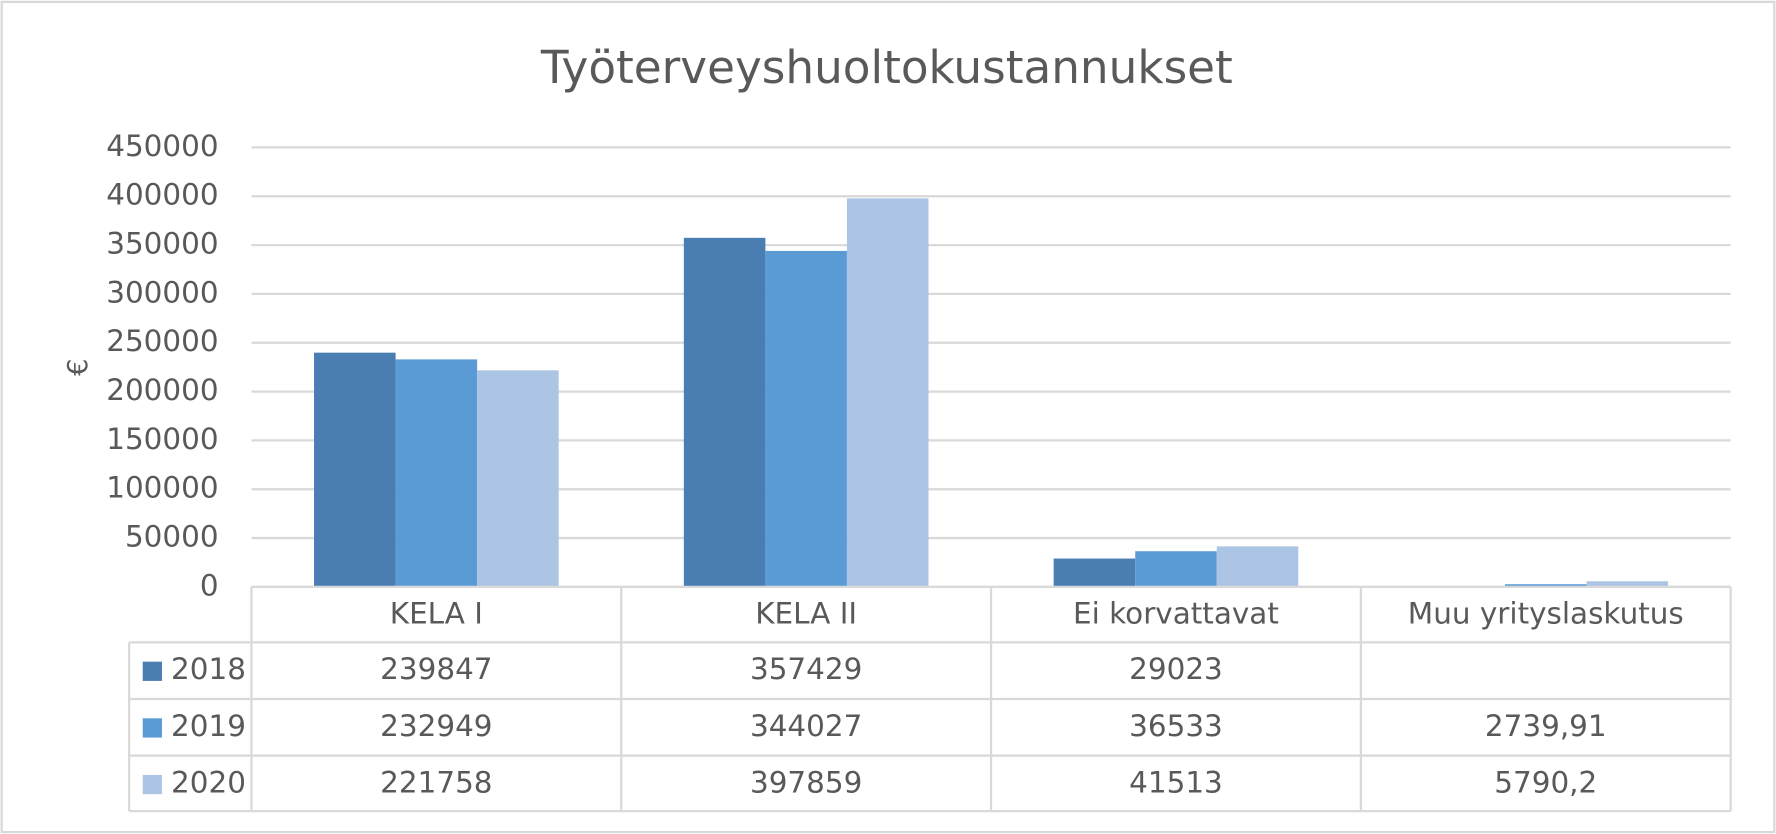 The image size is (1776, 834). I want to click on legend-label: 2020, so click(208, 782).